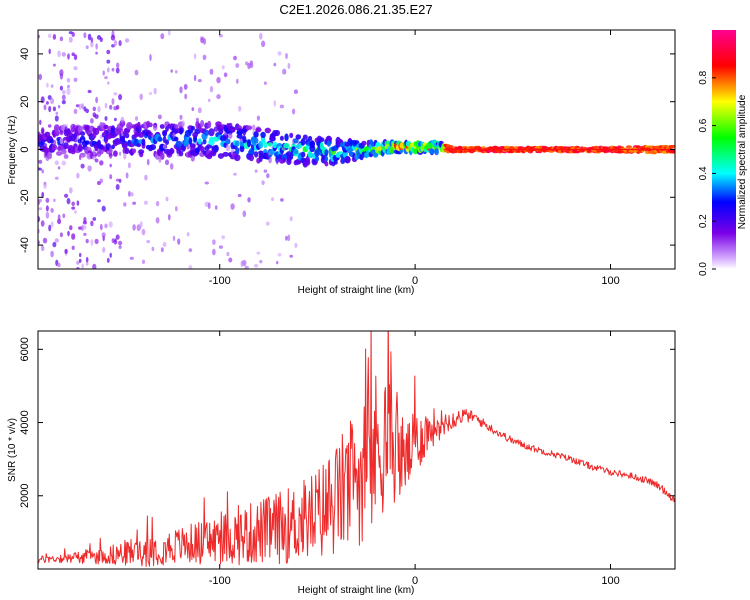 The height and width of the screenshot is (600, 750). What do you see at coordinates (25, 149) in the screenshot?
I see `heatmap-ytick-label: 0` at bounding box center [25, 149].